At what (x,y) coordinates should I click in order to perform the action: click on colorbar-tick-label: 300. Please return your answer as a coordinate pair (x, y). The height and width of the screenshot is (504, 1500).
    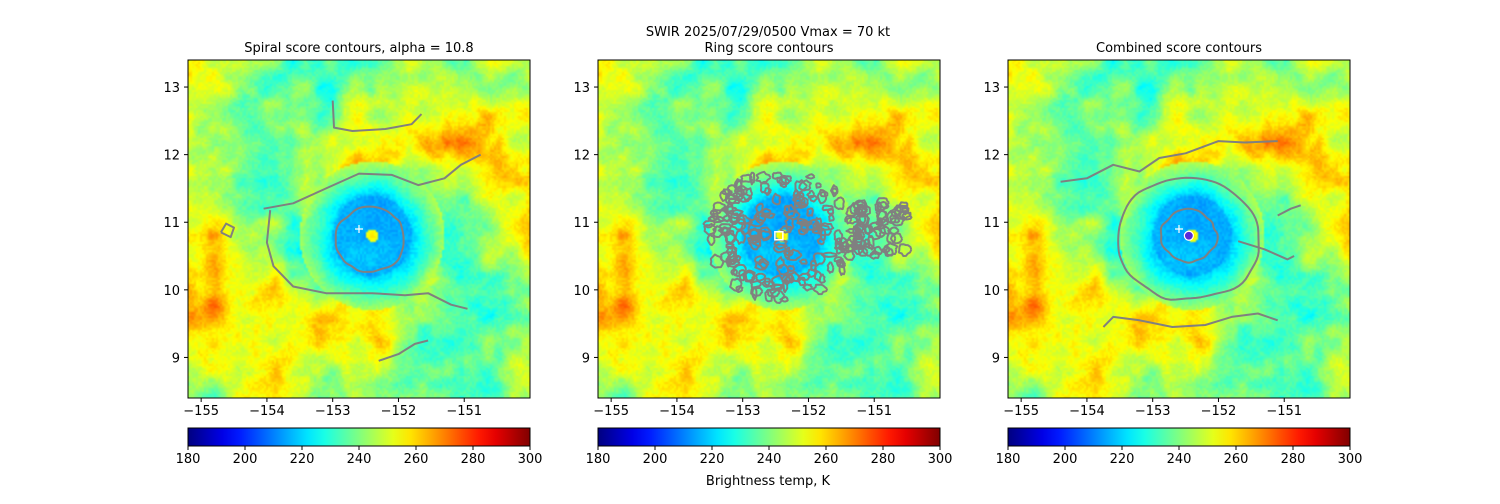
    Looking at the image, I should click on (940, 459).